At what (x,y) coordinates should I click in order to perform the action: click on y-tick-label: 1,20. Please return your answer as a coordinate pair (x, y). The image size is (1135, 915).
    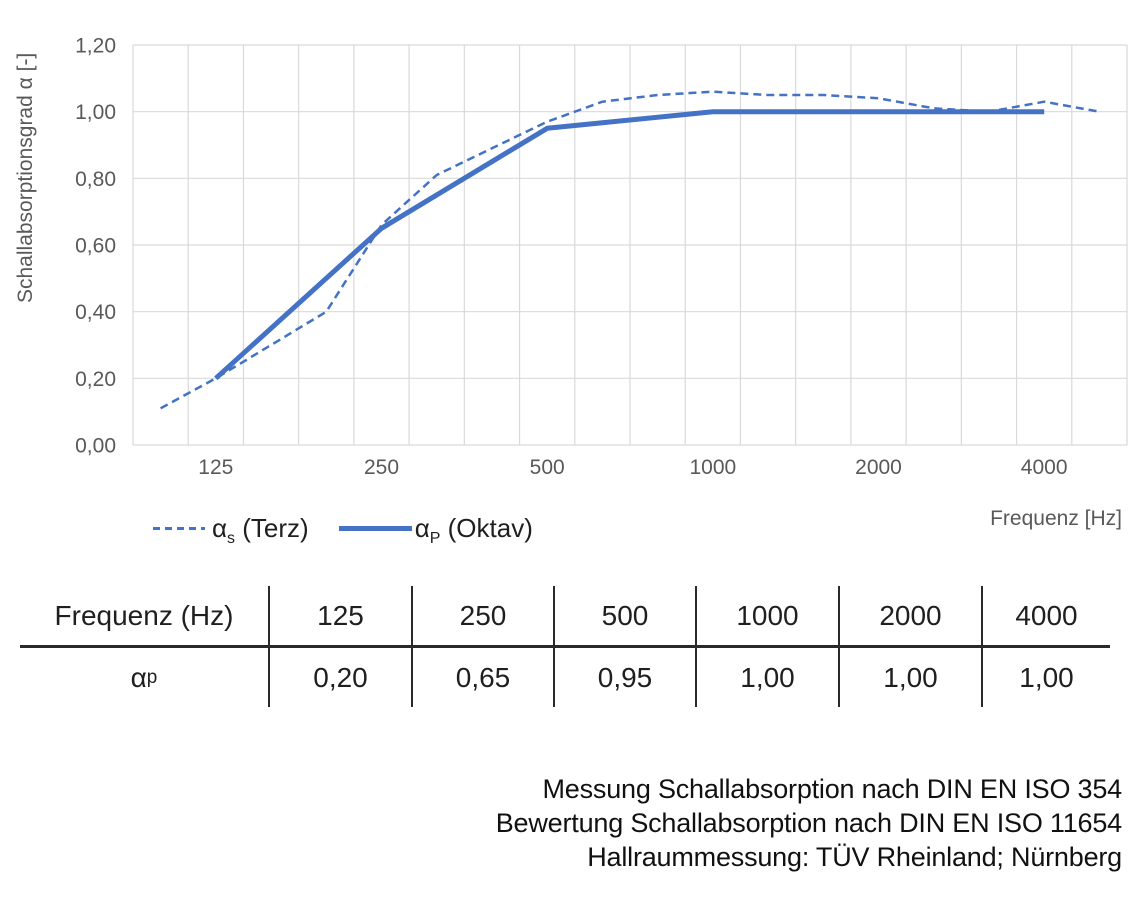
    Looking at the image, I should click on (95, 46).